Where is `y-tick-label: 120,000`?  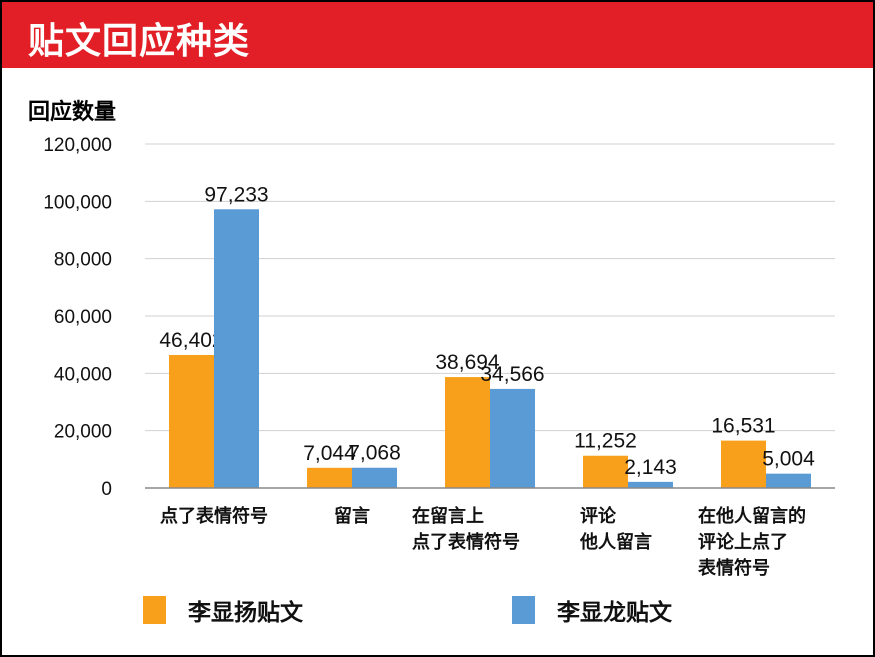
y-tick-label: 120,000 is located at coordinates (77, 145).